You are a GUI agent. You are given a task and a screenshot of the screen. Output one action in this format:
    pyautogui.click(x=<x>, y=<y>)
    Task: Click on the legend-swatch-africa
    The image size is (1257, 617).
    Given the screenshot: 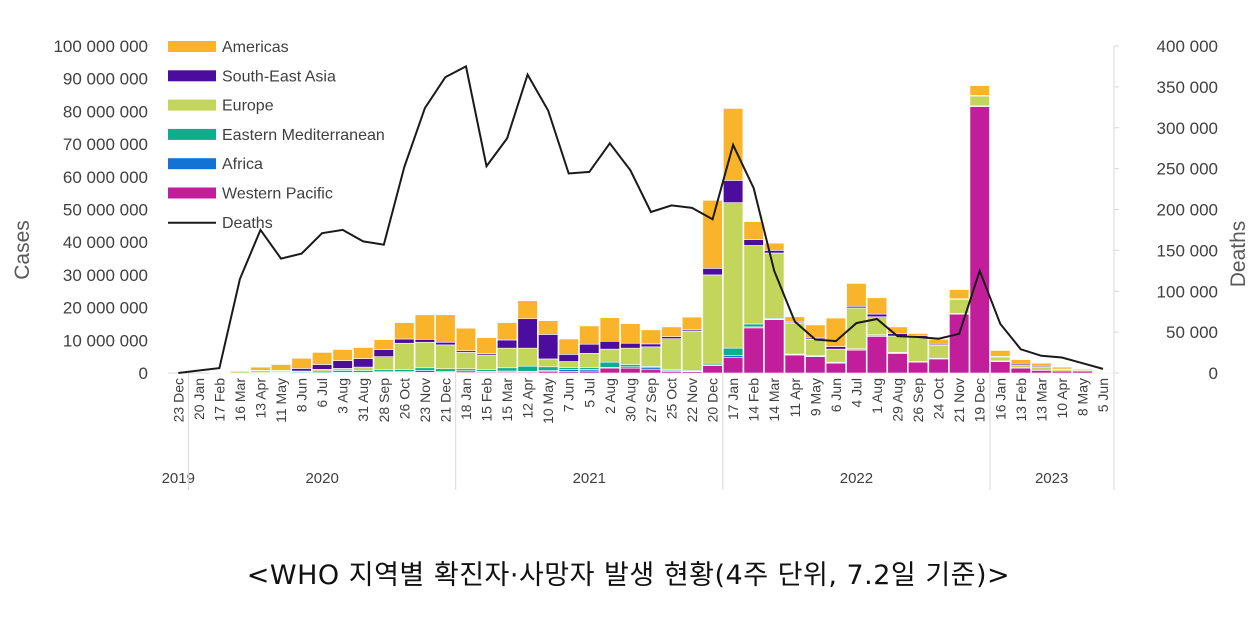 What is the action you would take?
    pyautogui.click(x=192, y=164)
    